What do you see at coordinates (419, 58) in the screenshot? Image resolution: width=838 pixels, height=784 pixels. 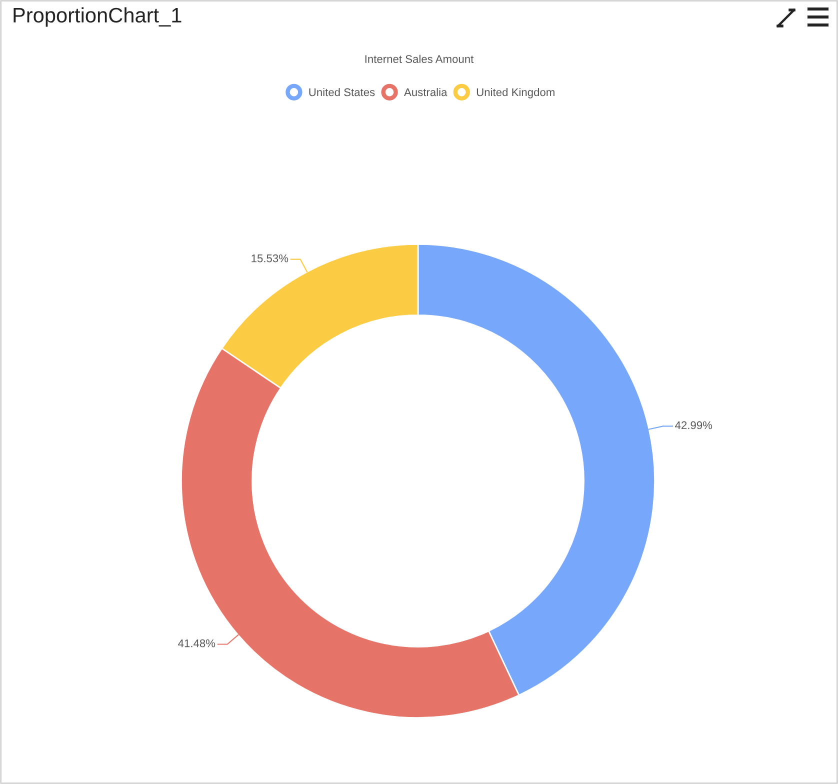 I see `chart-subtitle: Internet Sales Amount` at bounding box center [419, 58].